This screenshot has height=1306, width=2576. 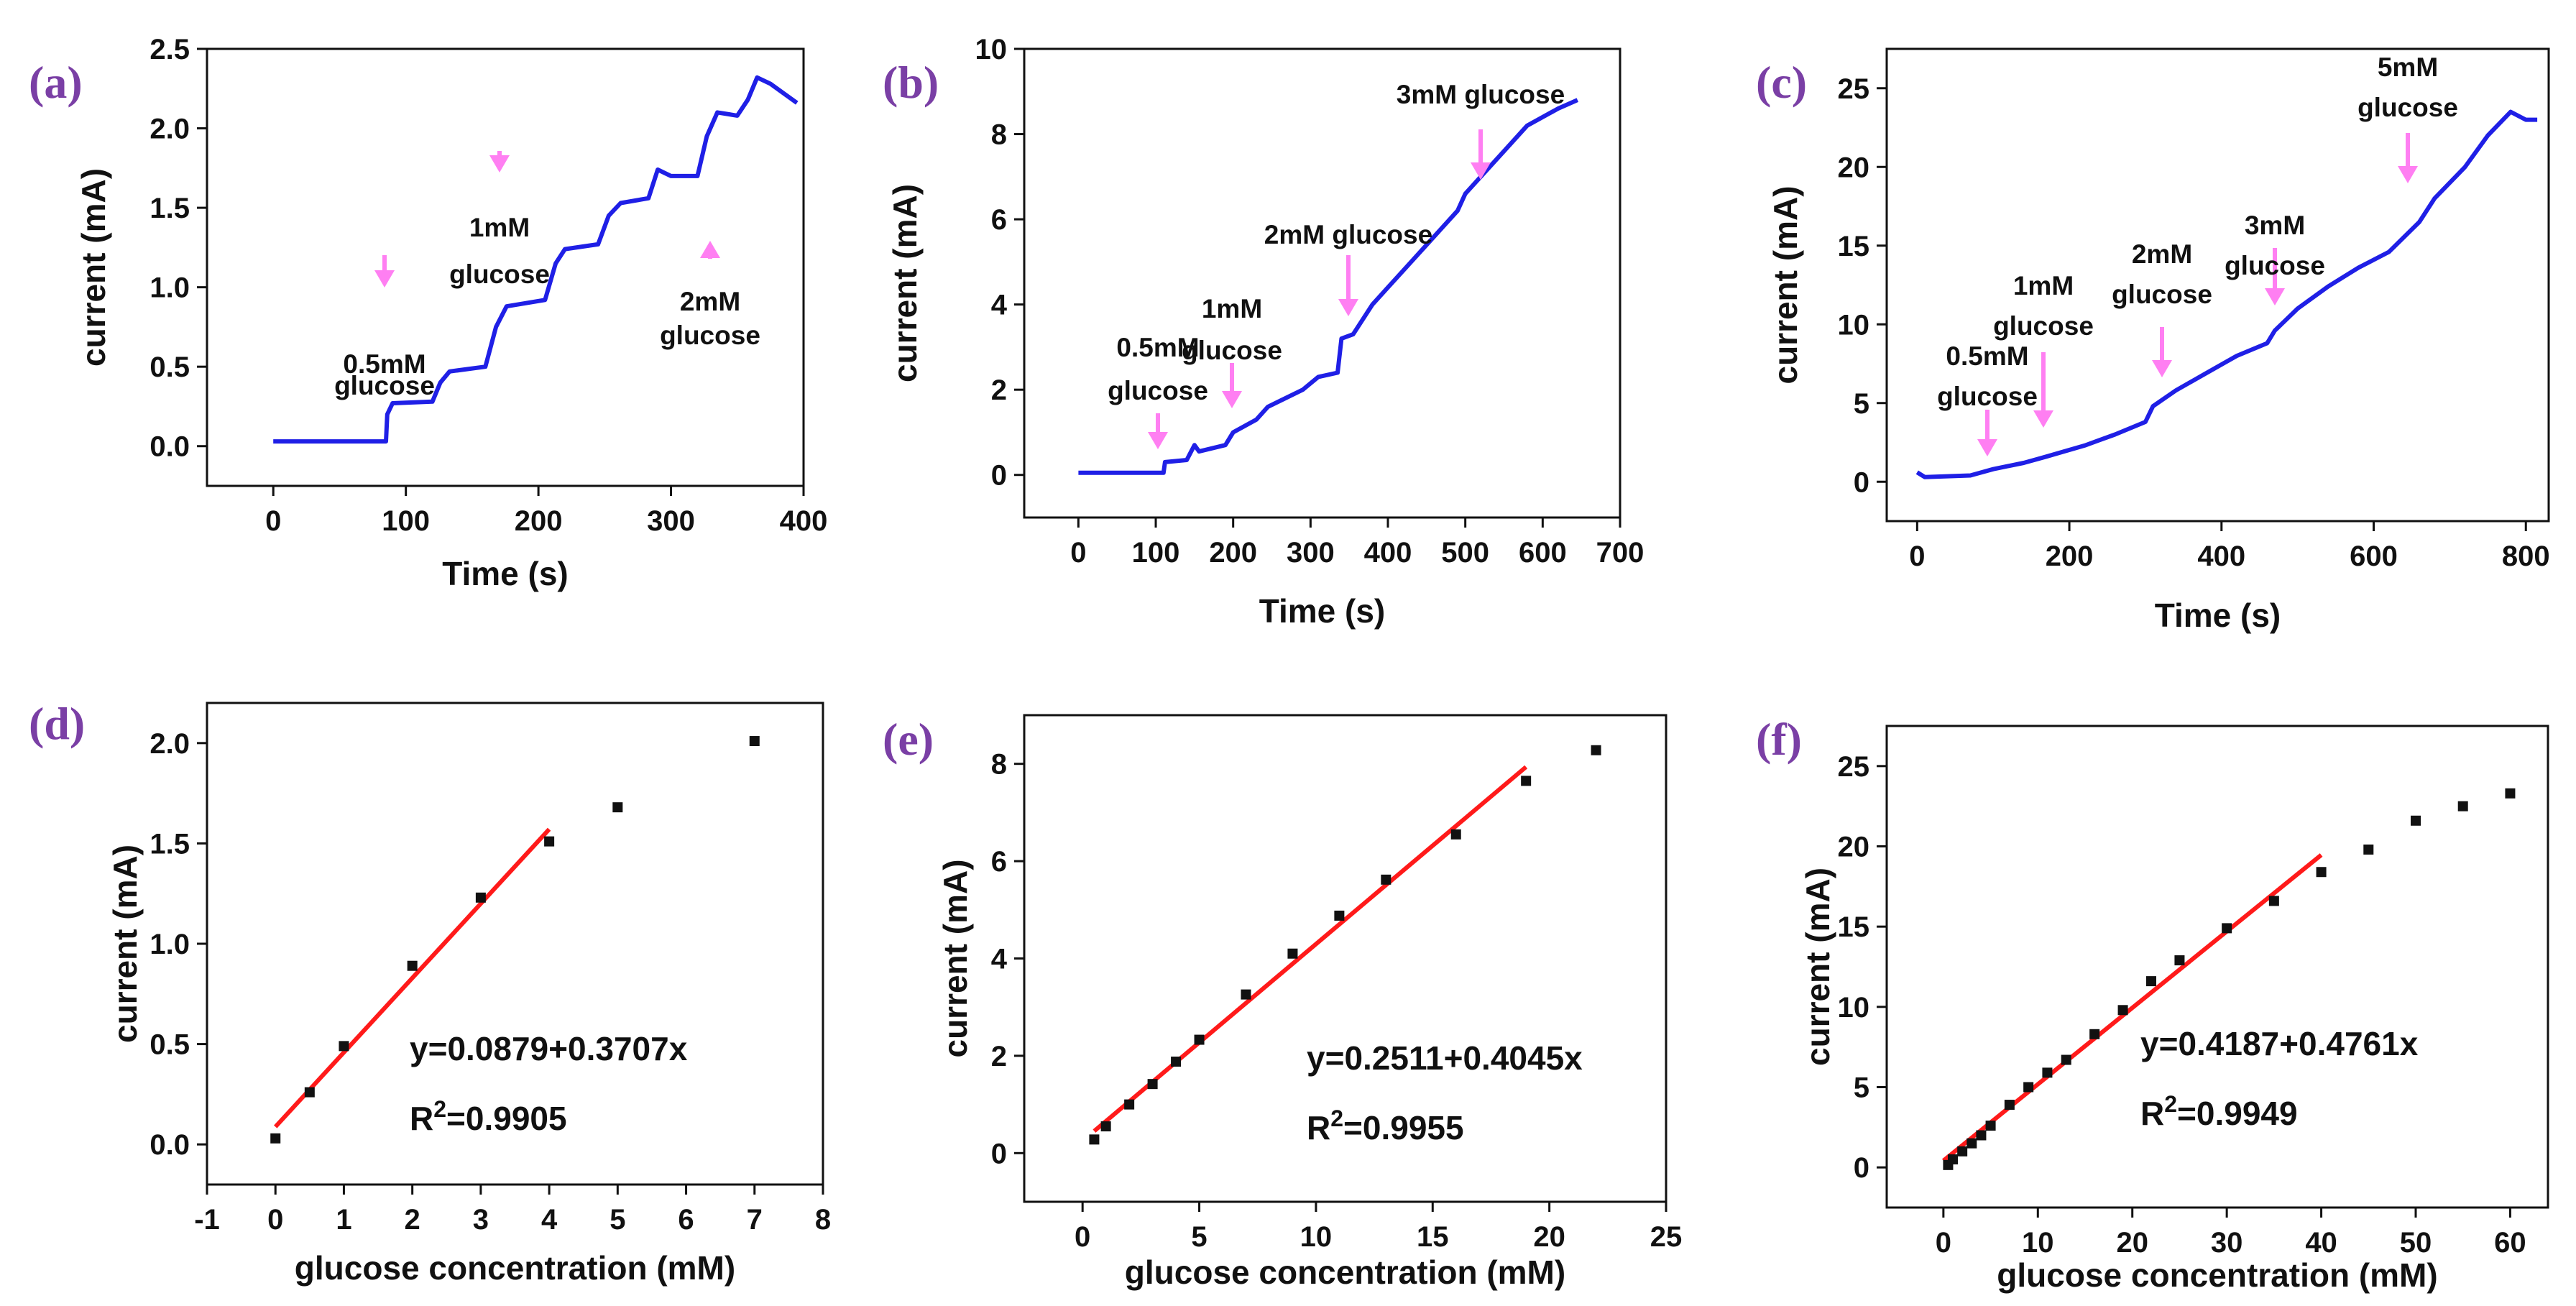 What do you see at coordinates (1433, 1237) in the screenshot?
I see `x-tick-label: 15` at bounding box center [1433, 1237].